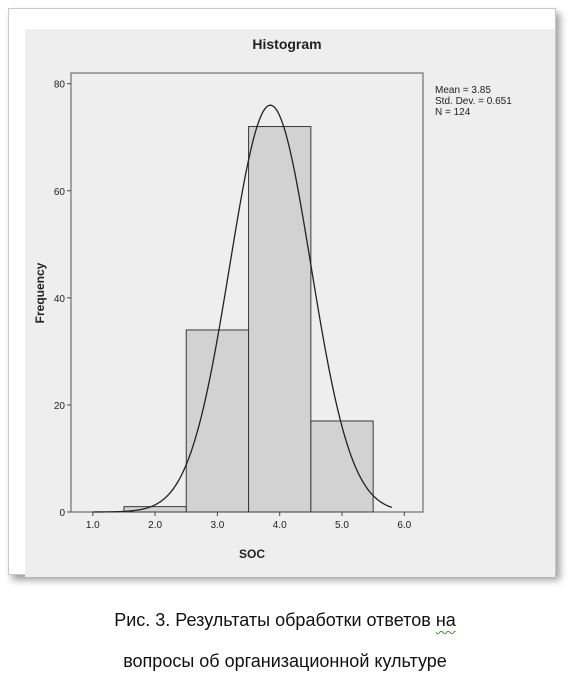 The width and height of the screenshot is (570, 683). What do you see at coordinates (342, 525) in the screenshot?
I see `x-tick-label-5: 5.0` at bounding box center [342, 525].